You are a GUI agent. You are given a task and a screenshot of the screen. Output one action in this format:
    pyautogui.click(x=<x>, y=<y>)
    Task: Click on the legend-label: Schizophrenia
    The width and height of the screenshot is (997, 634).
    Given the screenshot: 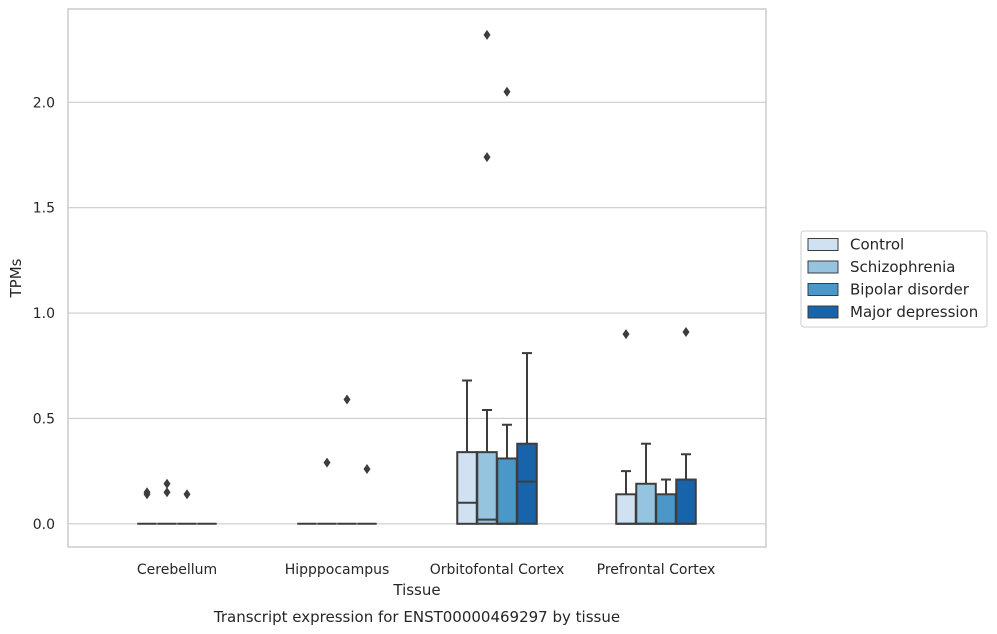 What is the action you would take?
    pyautogui.click(x=902, y=267)
    